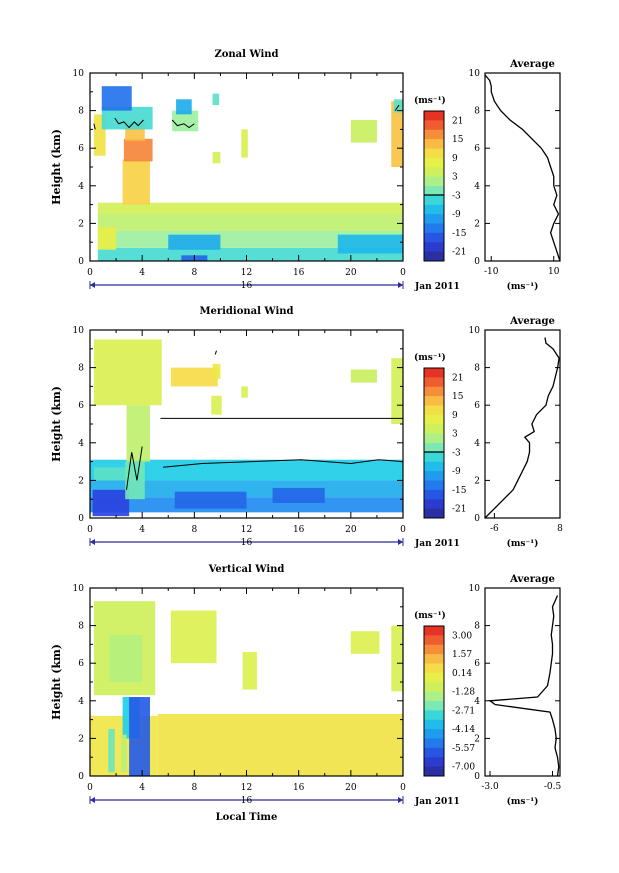 The width and height of the screenshot is (619, 873). Describe the element at coordinates (459, 234) in the screenshot. I see `colorbar-tick-label: -15` at that location.